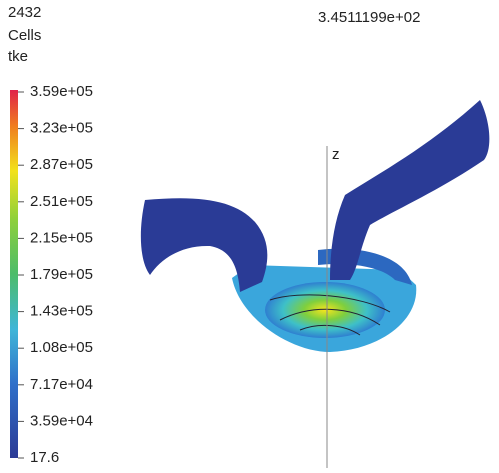  What do you see at coordinates (61, 420) in the screenshot?
I see `colorbar-label: 3.59e+04` at bounding box center [61, 420].